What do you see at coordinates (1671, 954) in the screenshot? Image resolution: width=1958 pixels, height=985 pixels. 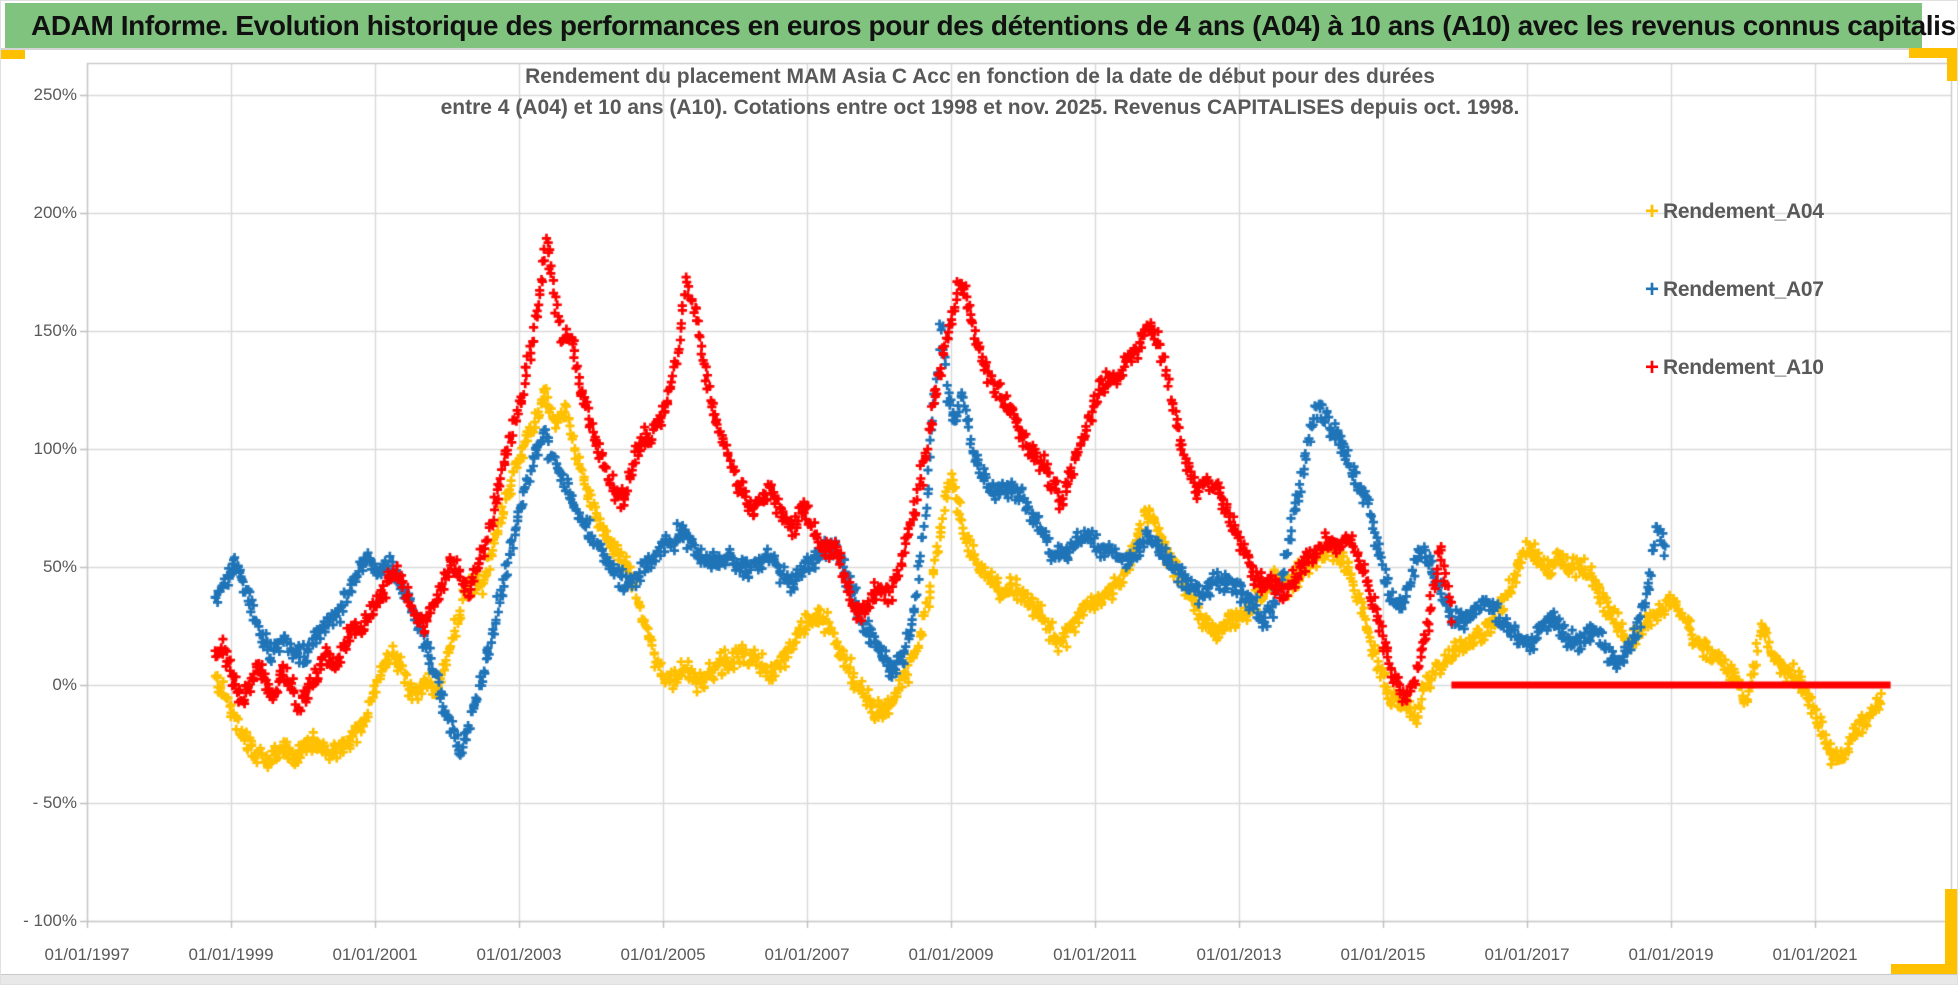 I see `x-axis-label: 01/01/2019` at bounding box center [1671, 954].